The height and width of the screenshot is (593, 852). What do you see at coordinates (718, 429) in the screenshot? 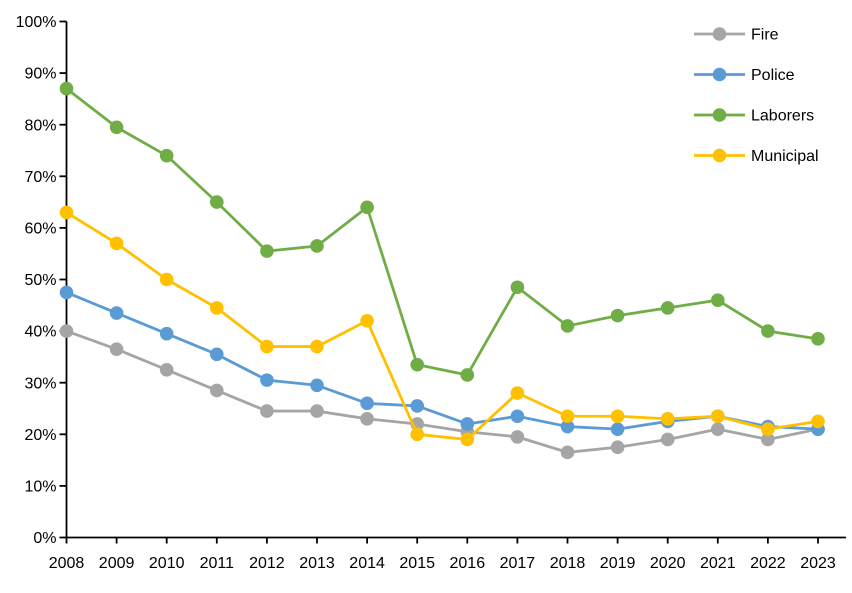
I see `data-point-fire-2021` at bounding box center [718, 429].